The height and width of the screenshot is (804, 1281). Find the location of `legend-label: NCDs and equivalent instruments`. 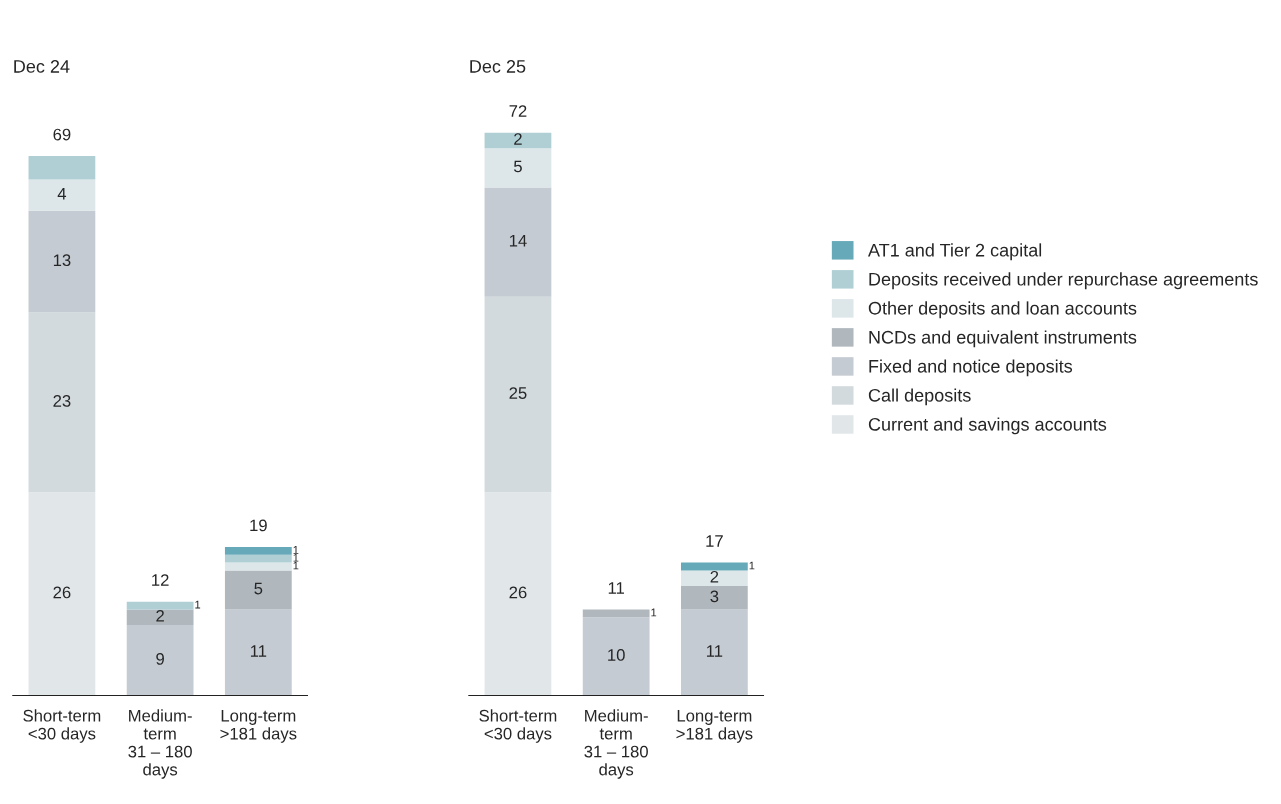

legend-label: NCDs and equivalent instruments is located at coordinates (1003, 339).